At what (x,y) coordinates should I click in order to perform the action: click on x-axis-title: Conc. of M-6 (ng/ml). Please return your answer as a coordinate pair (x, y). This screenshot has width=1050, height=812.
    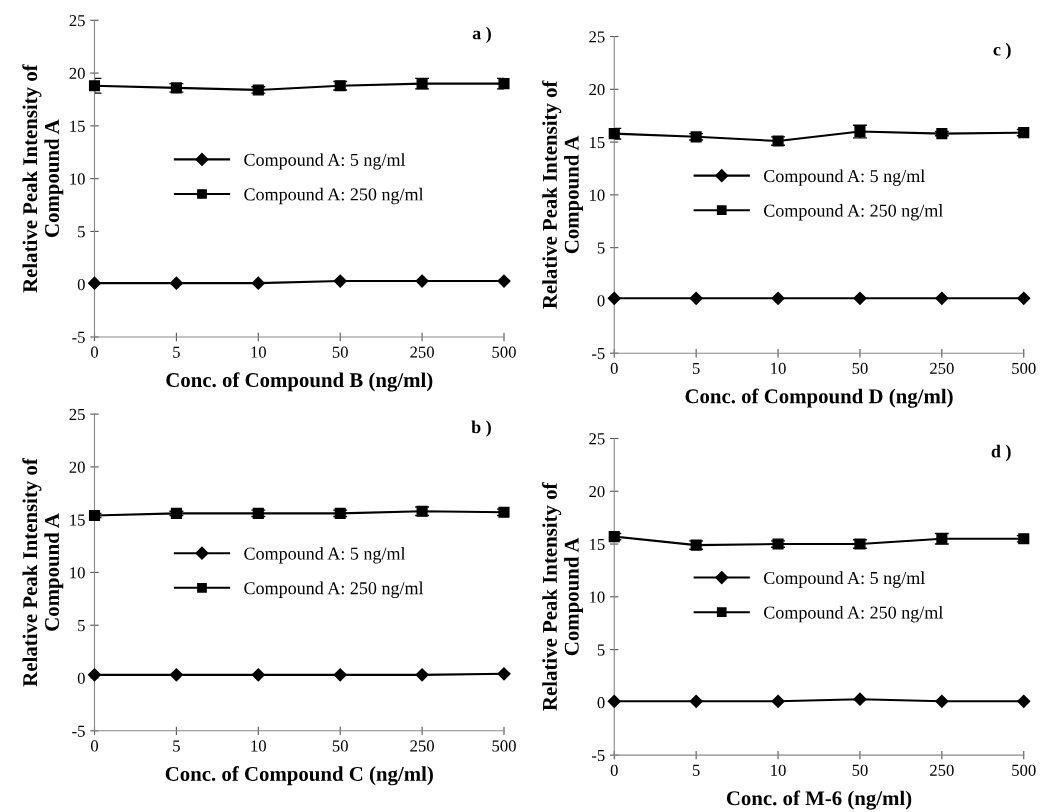
    Looking at the image, I should click on (819, 800).